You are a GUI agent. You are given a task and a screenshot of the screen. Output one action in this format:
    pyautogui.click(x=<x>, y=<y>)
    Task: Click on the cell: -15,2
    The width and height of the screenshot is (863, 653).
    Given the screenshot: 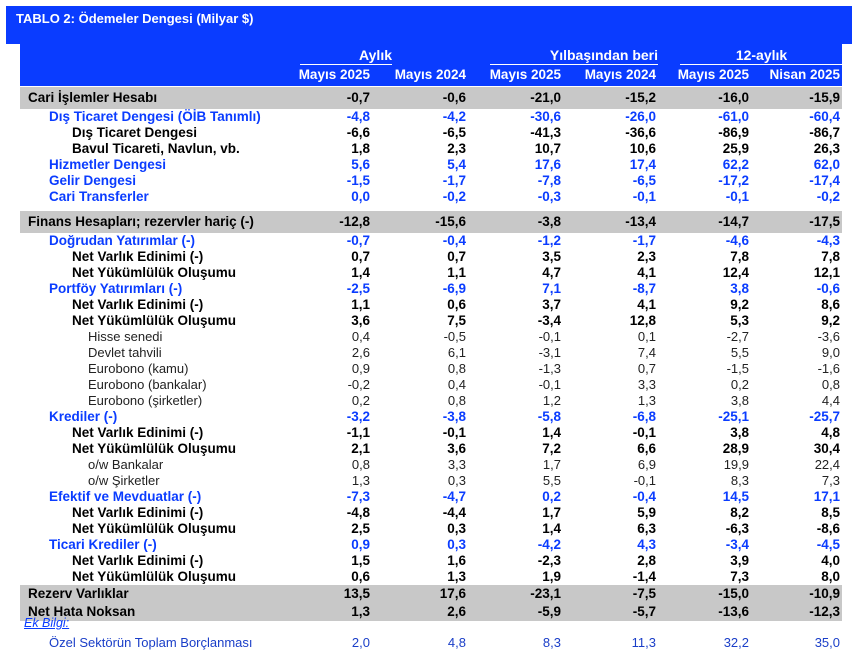 What is the action you would take?
    pyautogui.click(x=640, y=97)
    